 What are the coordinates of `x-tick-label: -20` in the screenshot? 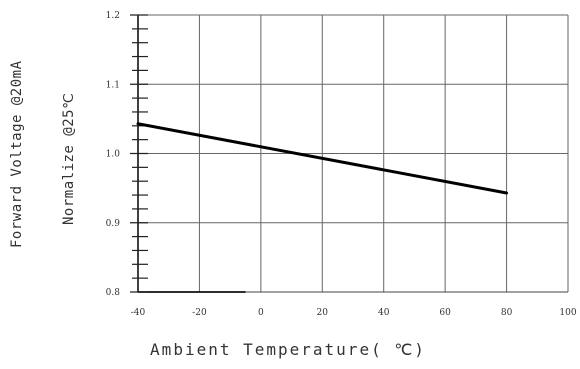 It's located at (199, 313).